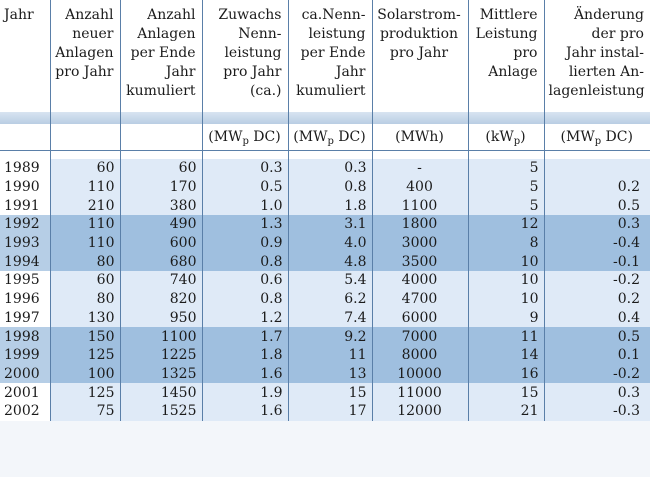 The width and height of the screenshot is (650, 477). What do you see at coordinates (160, 168) in the screenshot?
I see `cell-anlagen-kumuliert: 60` at bounding box center [160, 168].